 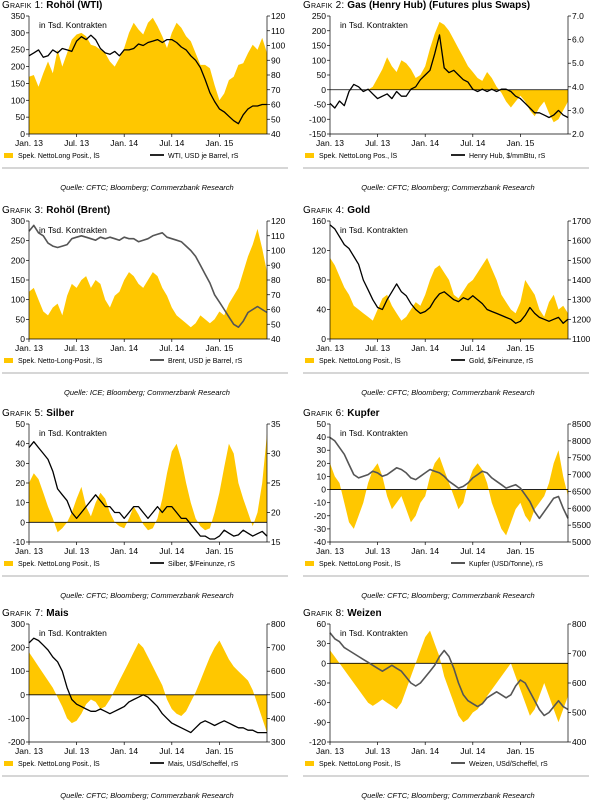 I want to click on chart-title: Grafik 5: Silber, so click(x=38, y=413).